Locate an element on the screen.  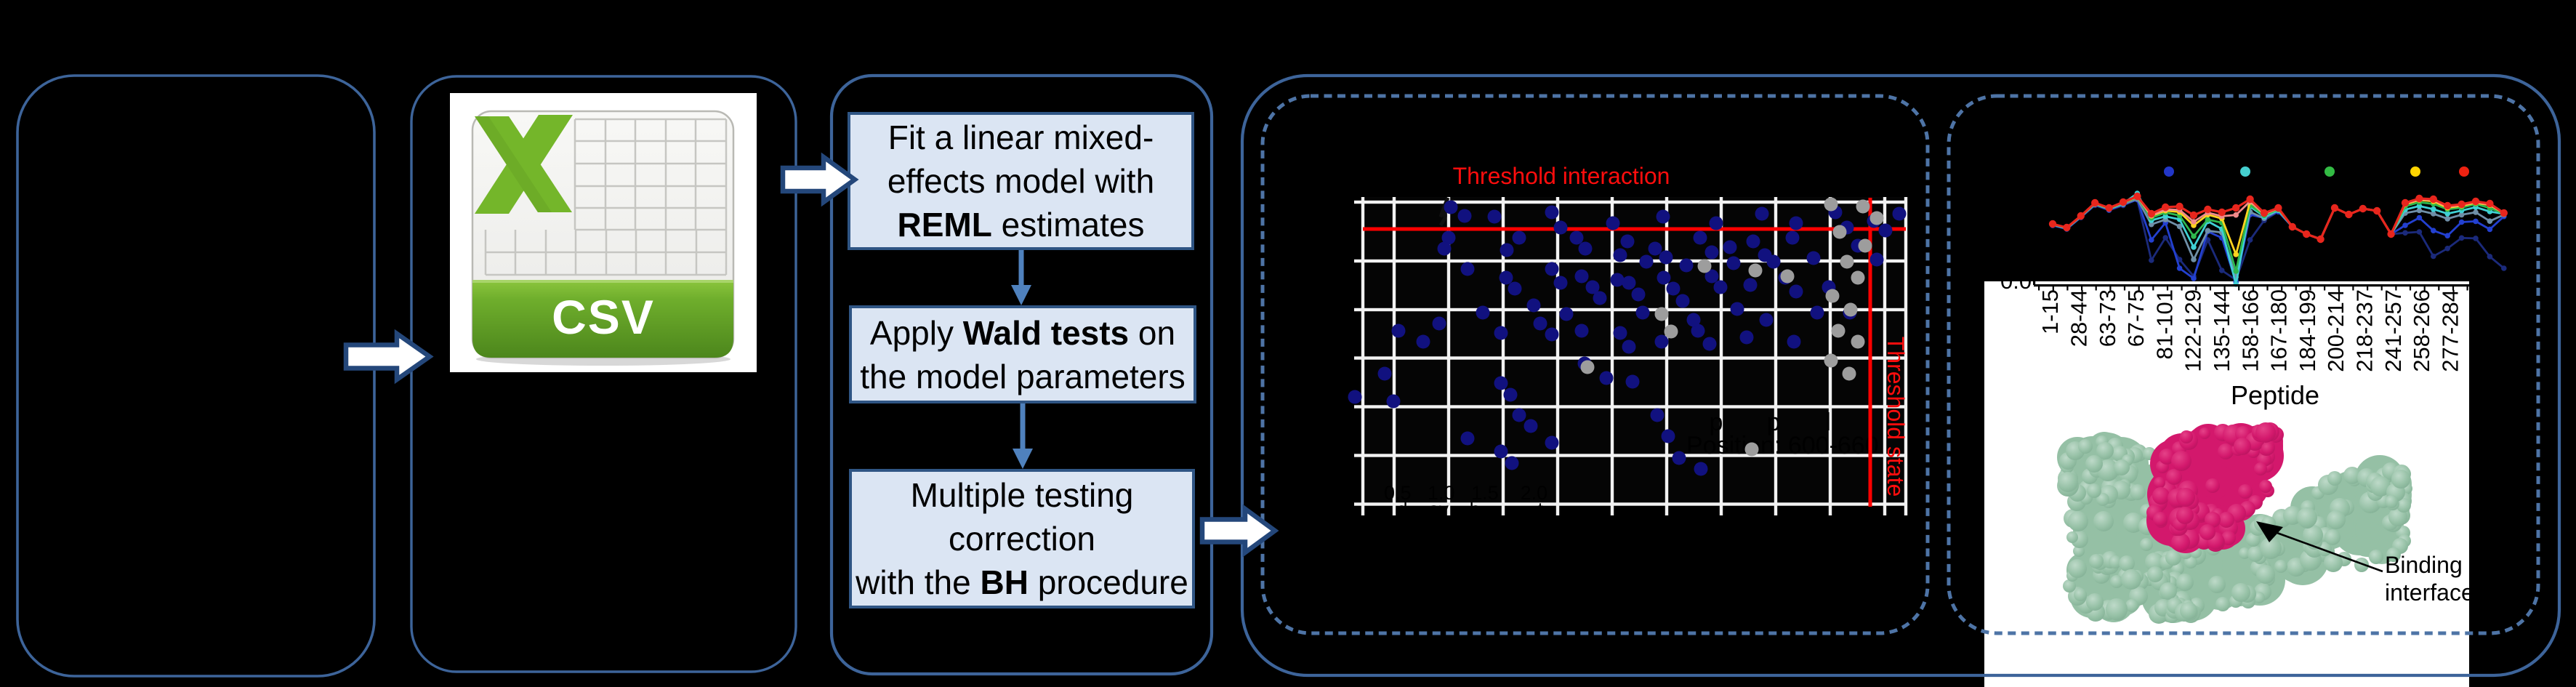
svg-text: 0.0 is located at coordinates (2016, 281).